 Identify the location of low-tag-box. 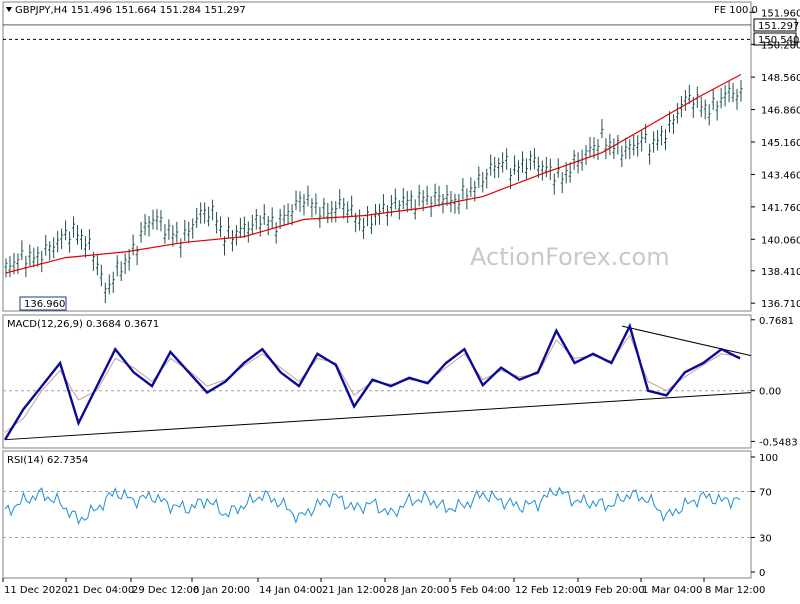
(43, 303).